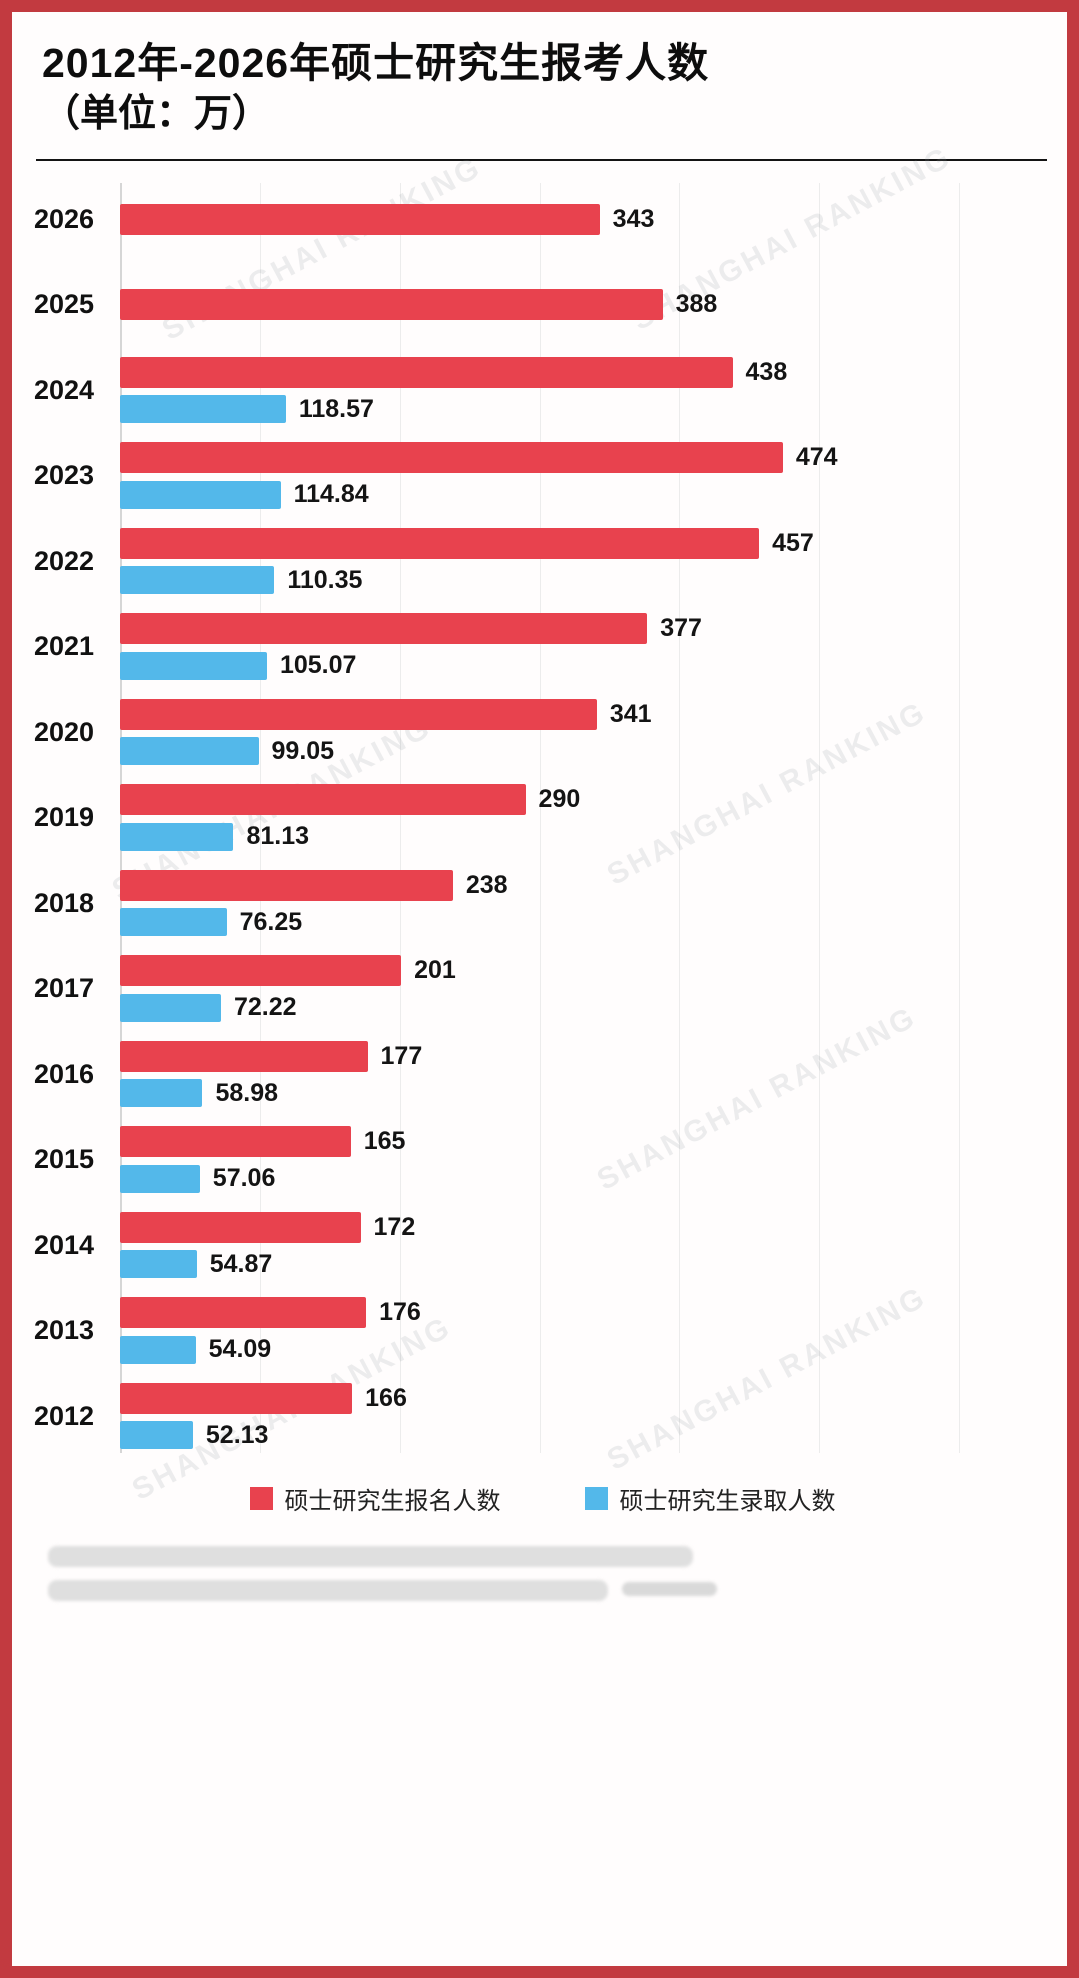 This screenshot has height=1978, width=1079. Describe the element at coordinates (64, 1073) in the screenshot. I see `year-label: 2016` at that location.